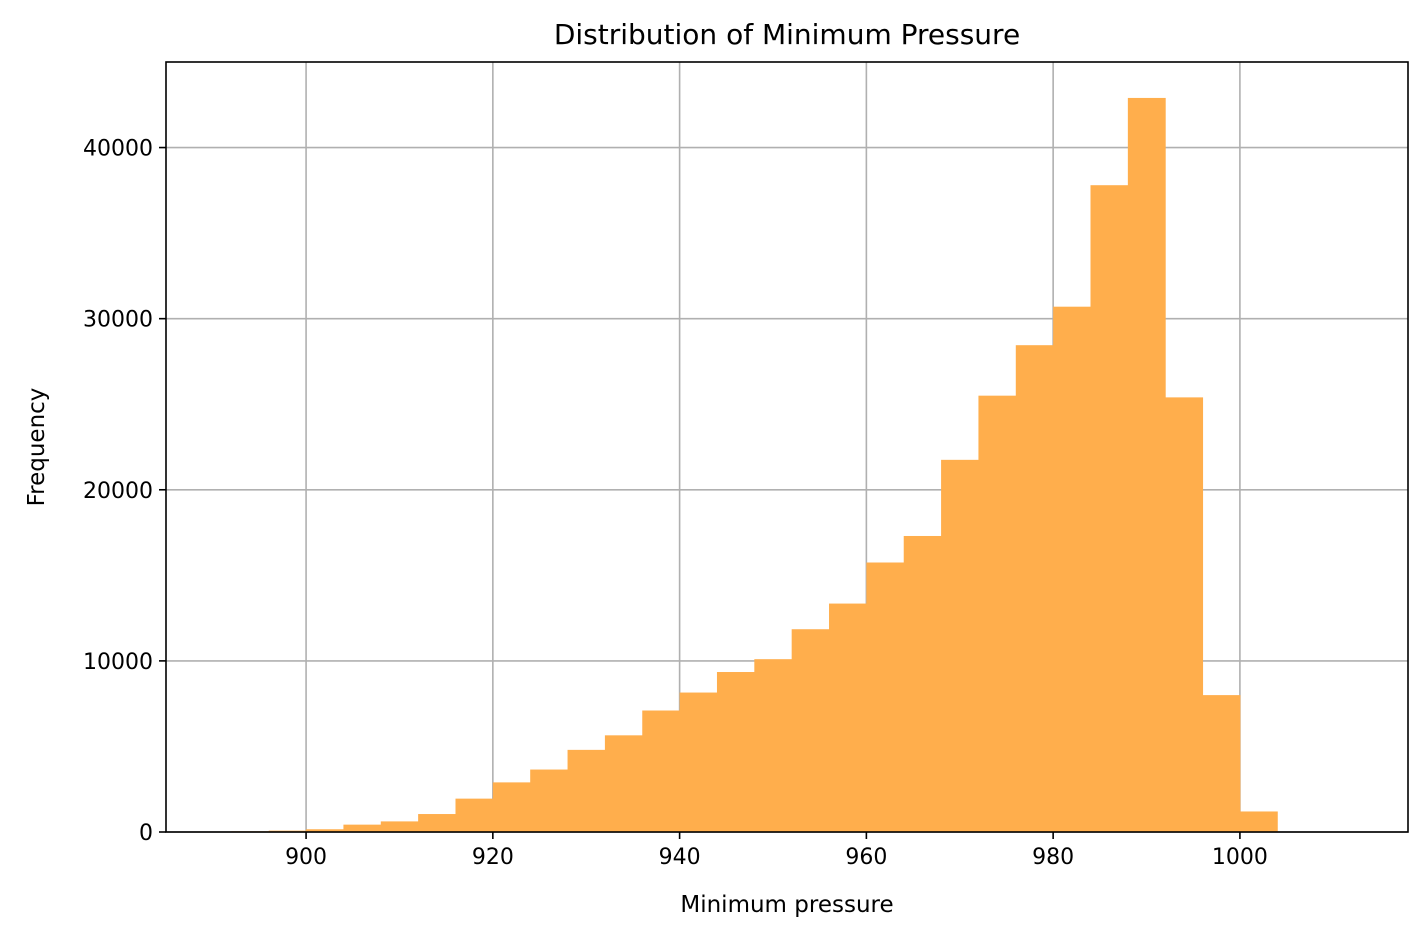  I want to click on y-tick-label: 40000, so click(118, 149).